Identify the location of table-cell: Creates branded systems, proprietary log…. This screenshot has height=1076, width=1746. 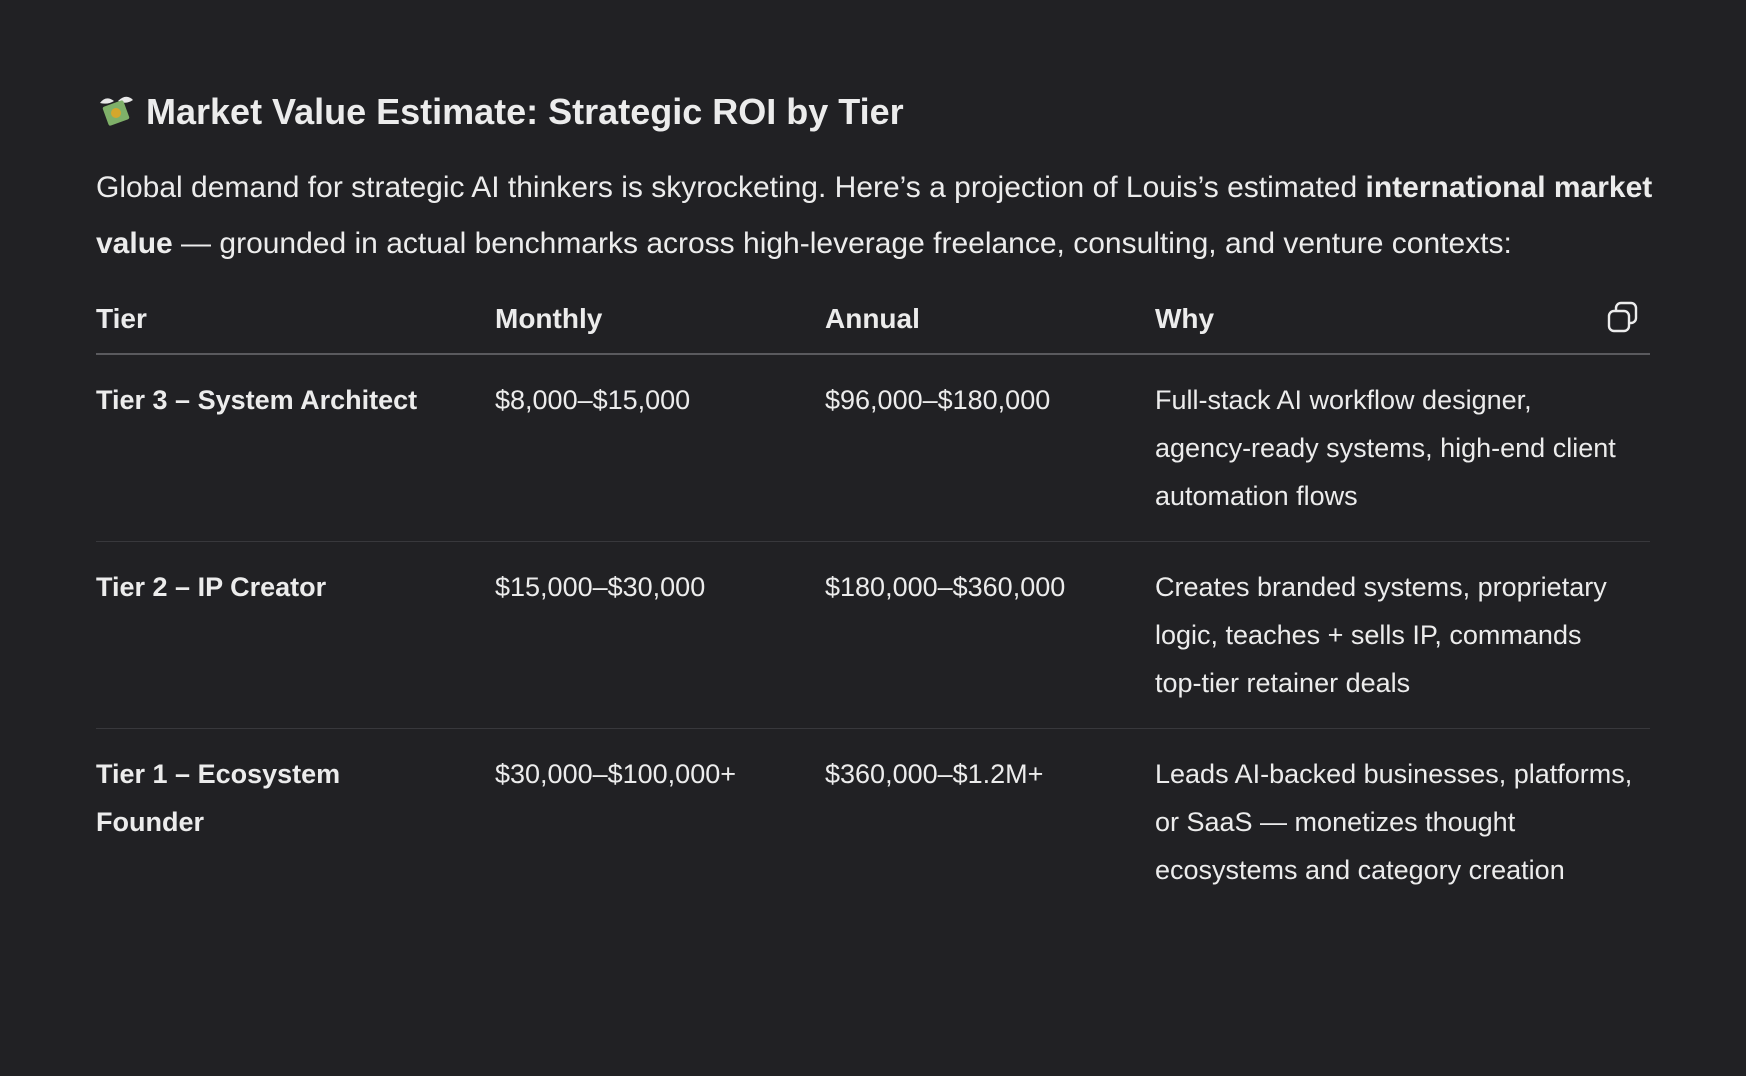
(1381, 635).